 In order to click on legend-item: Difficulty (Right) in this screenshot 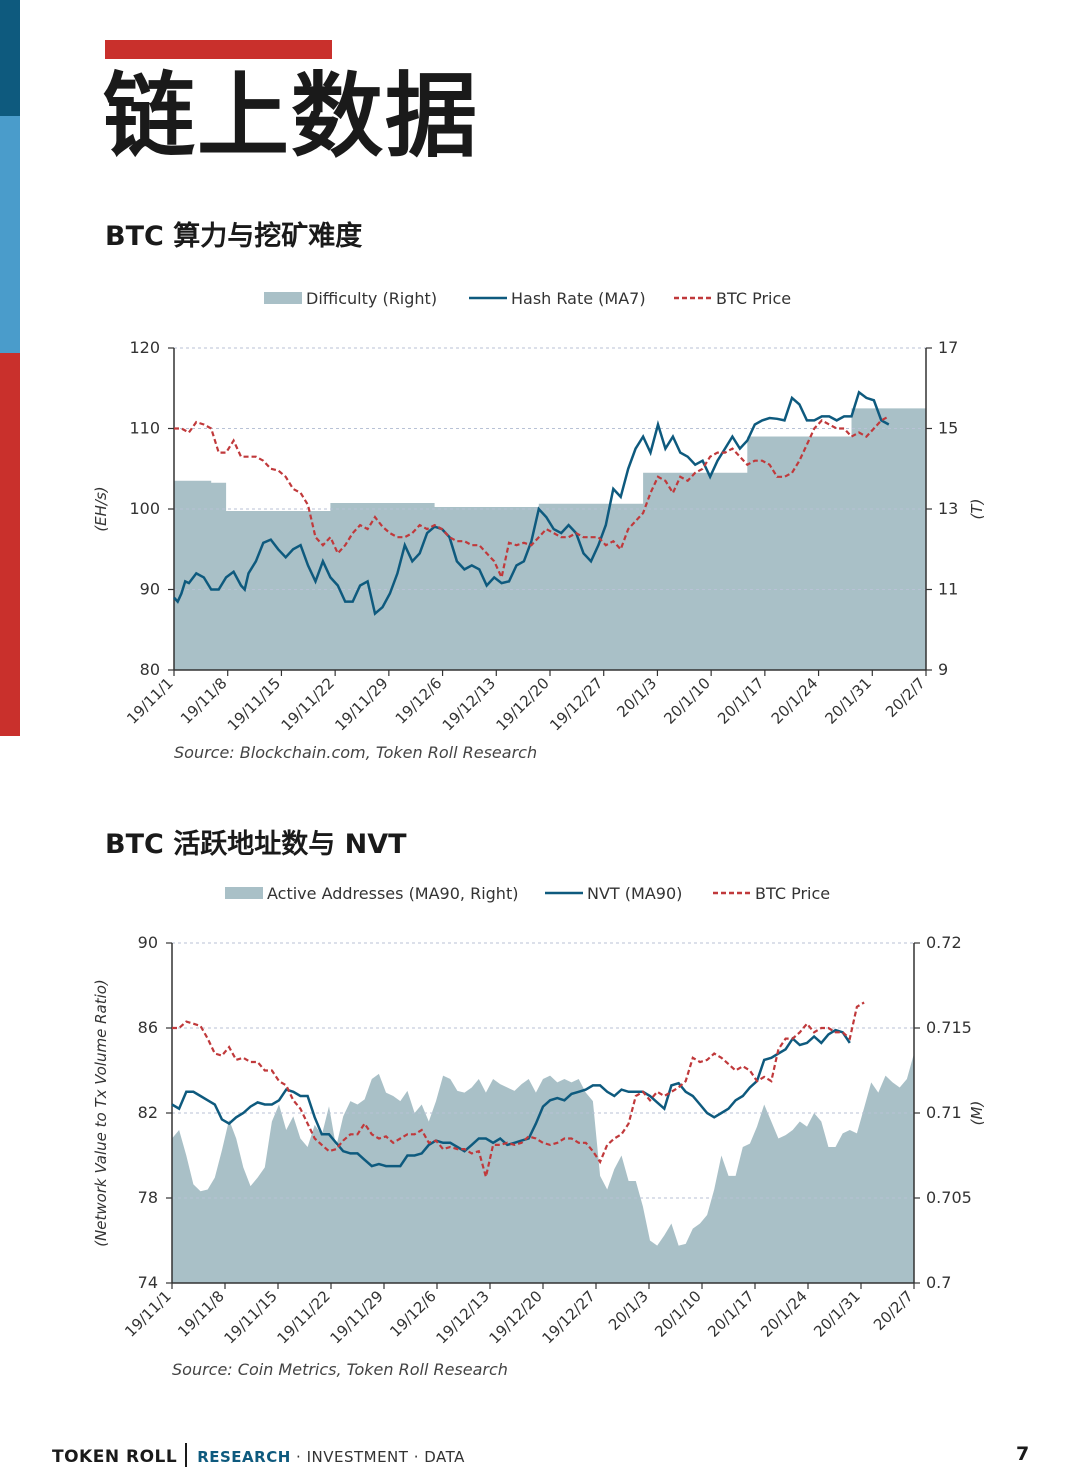, I will do `click(350, 298)`.